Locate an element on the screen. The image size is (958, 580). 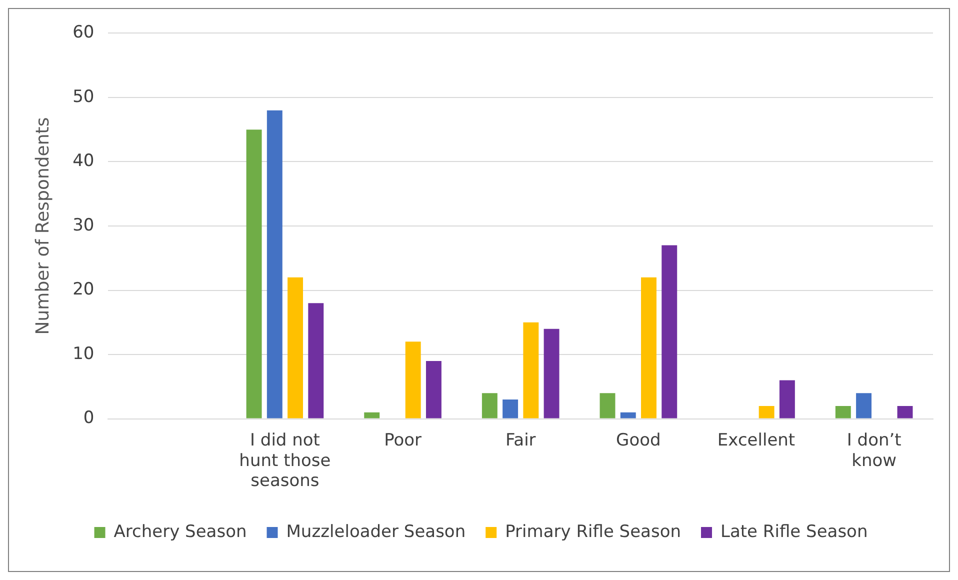
y-tick-label: 60 is located at coordinates (83, 32).